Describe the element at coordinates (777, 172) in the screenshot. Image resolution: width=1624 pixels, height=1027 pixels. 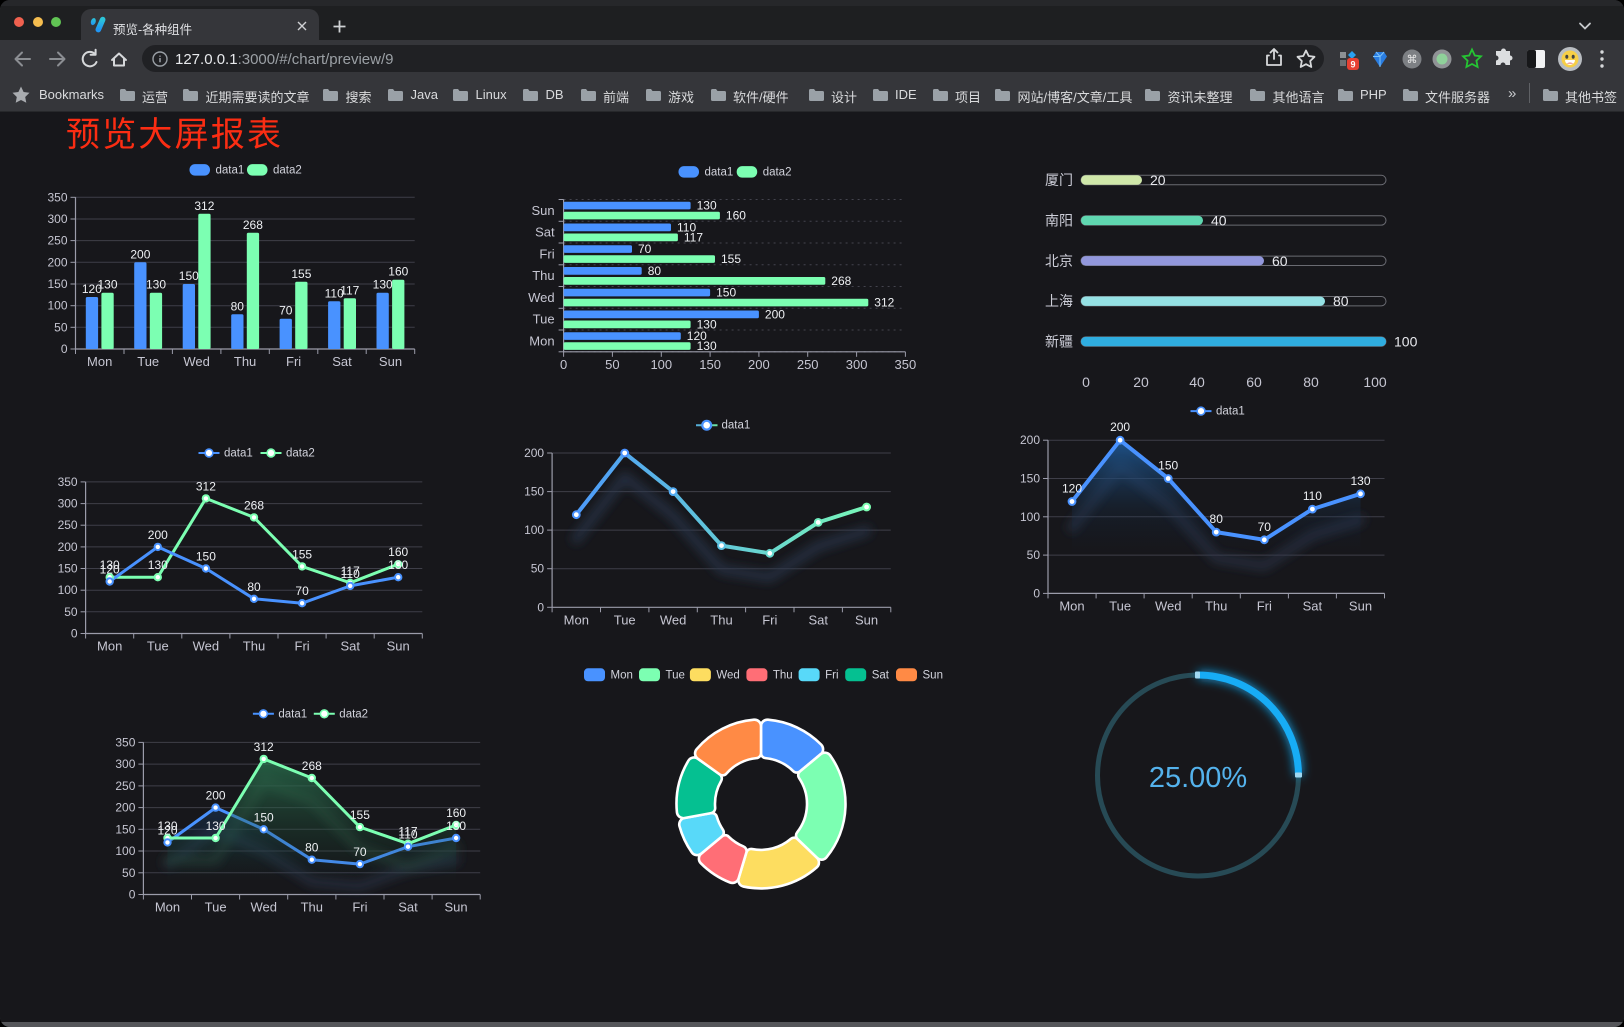
I see `svg-text: data2` at that location.